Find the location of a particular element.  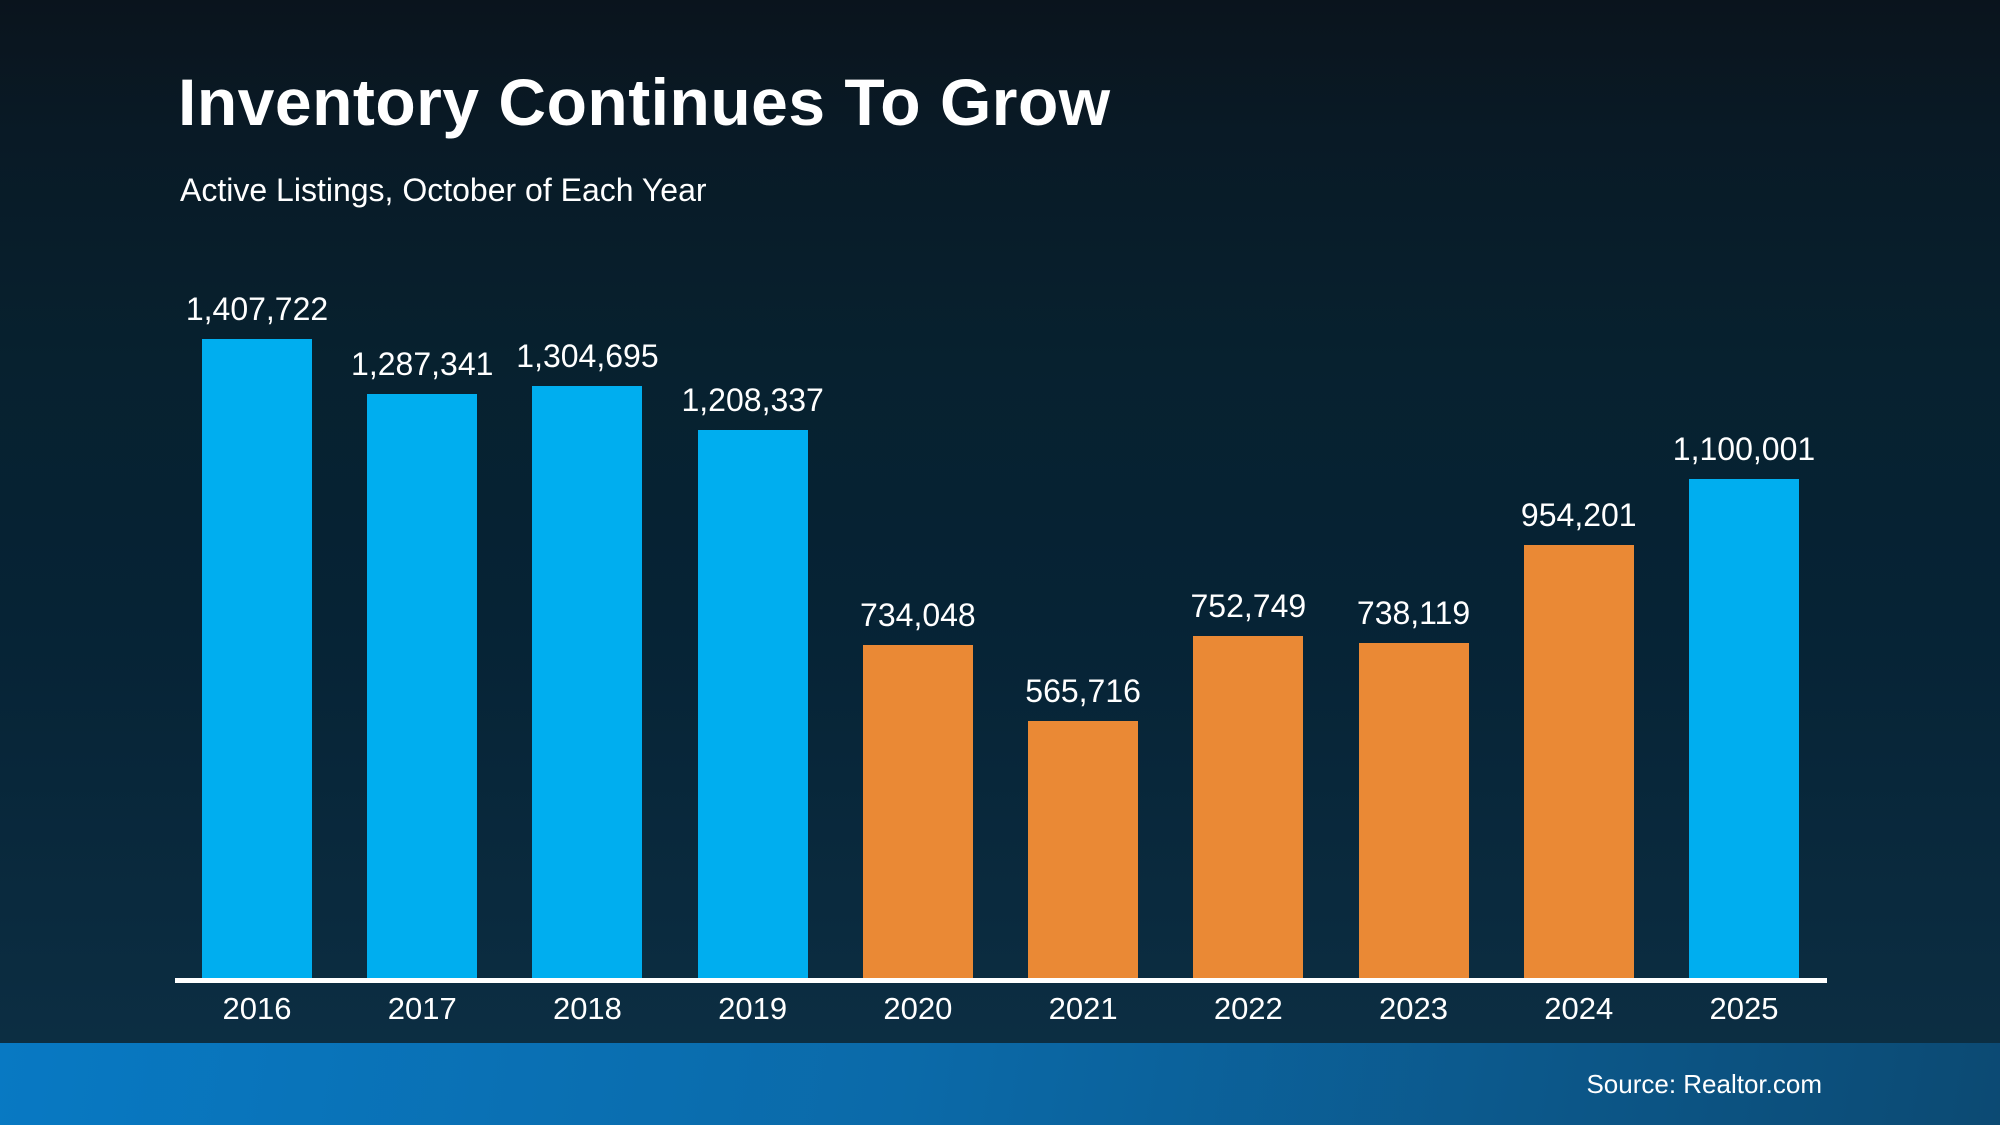

year-label-2018: 2018 is located at coordinates (587, 1008).